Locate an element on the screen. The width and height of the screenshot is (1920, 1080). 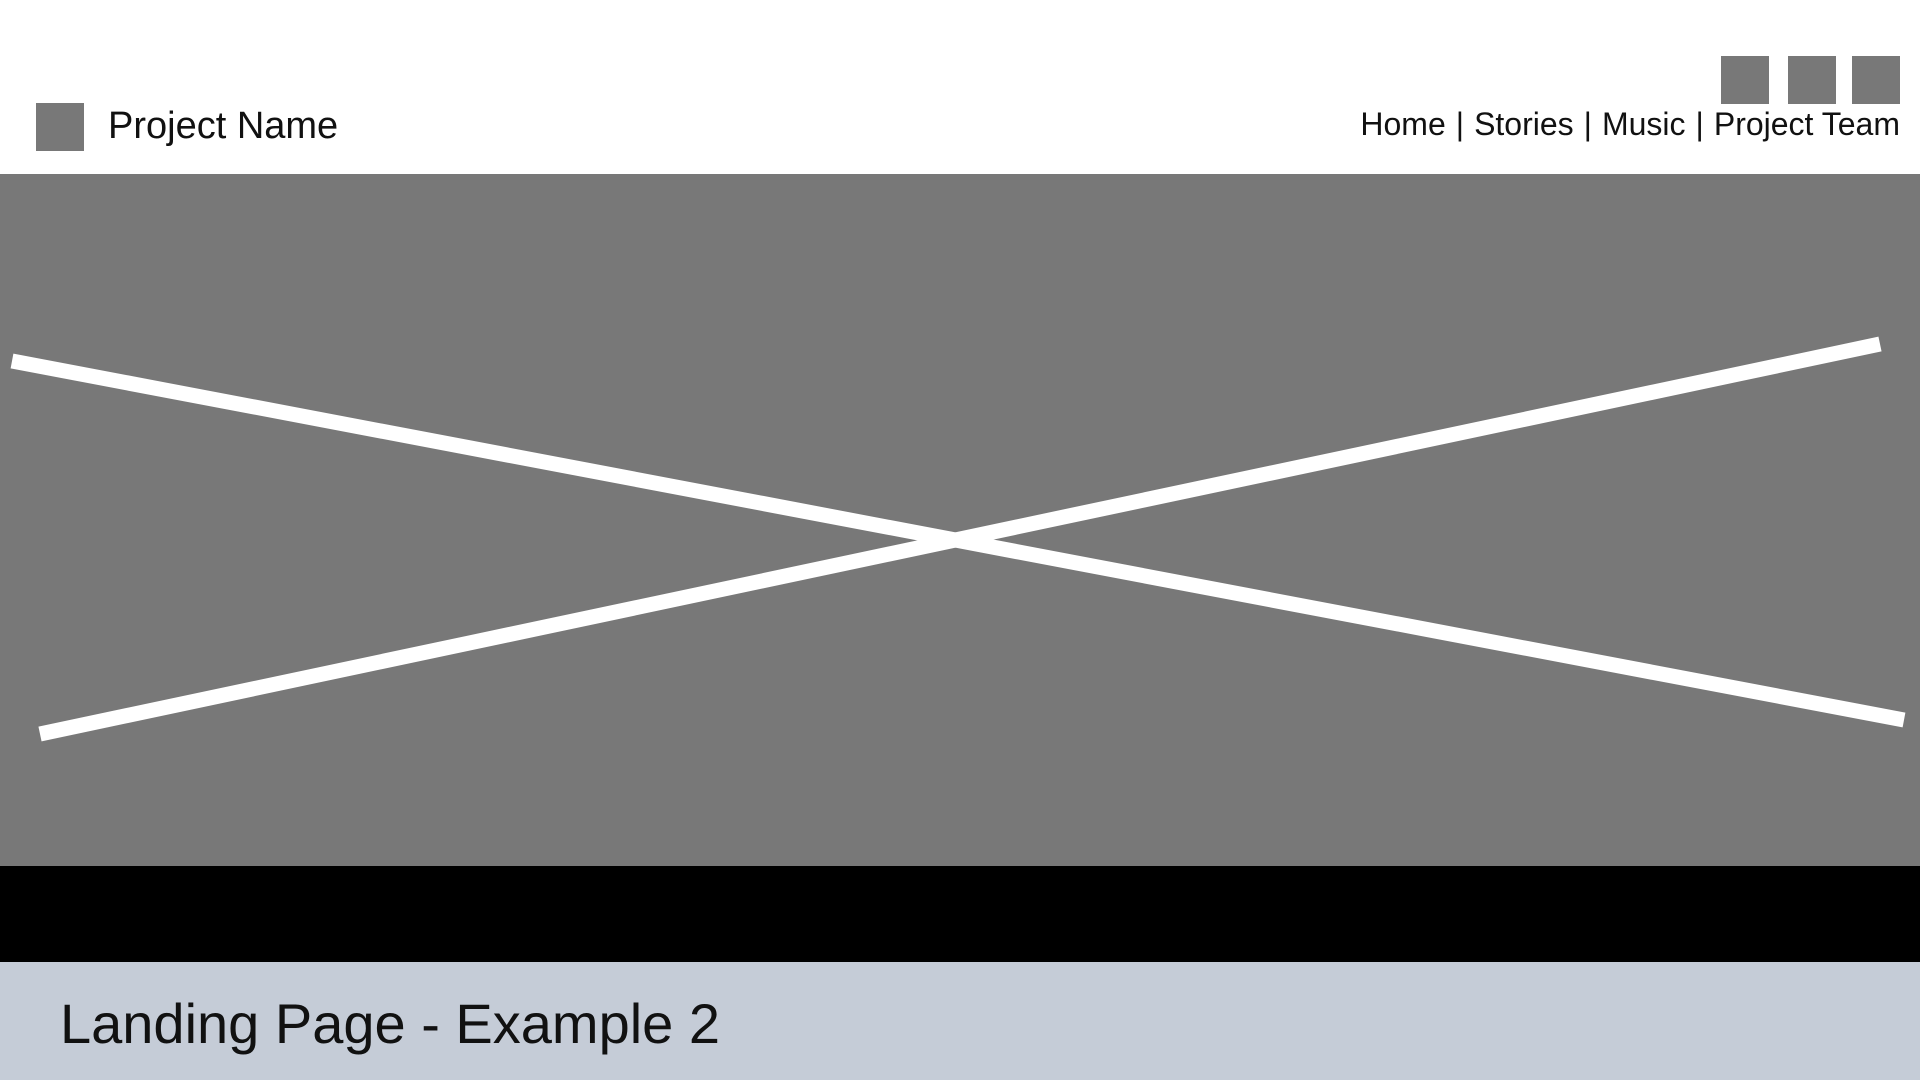
page-caption: Landing Page - Example 2 is located at coordinates (390, 1023).